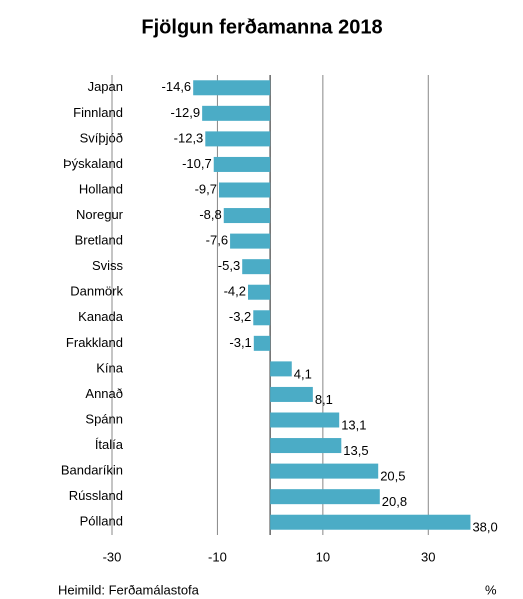  What do you see at coordinates (189, 137) in the screenshot?
I see `value-label: -12,3` at bounding box center [189, 137].